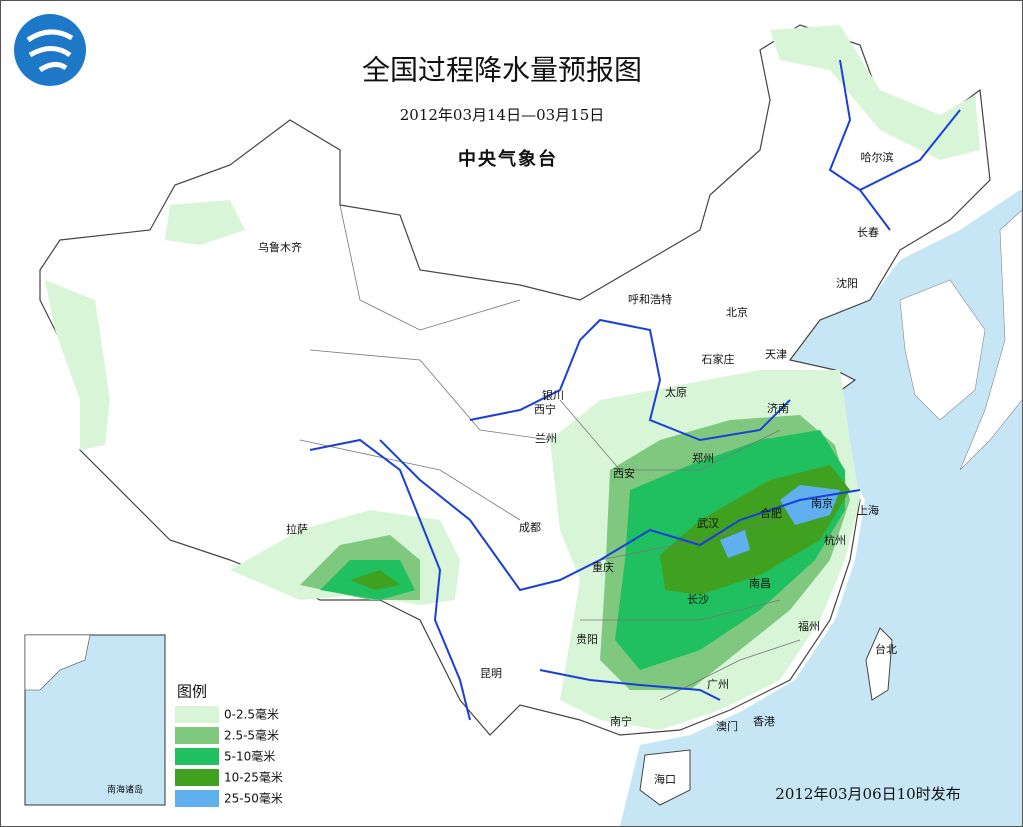  I want to click on city-label: 昆明, so click(491, 673).